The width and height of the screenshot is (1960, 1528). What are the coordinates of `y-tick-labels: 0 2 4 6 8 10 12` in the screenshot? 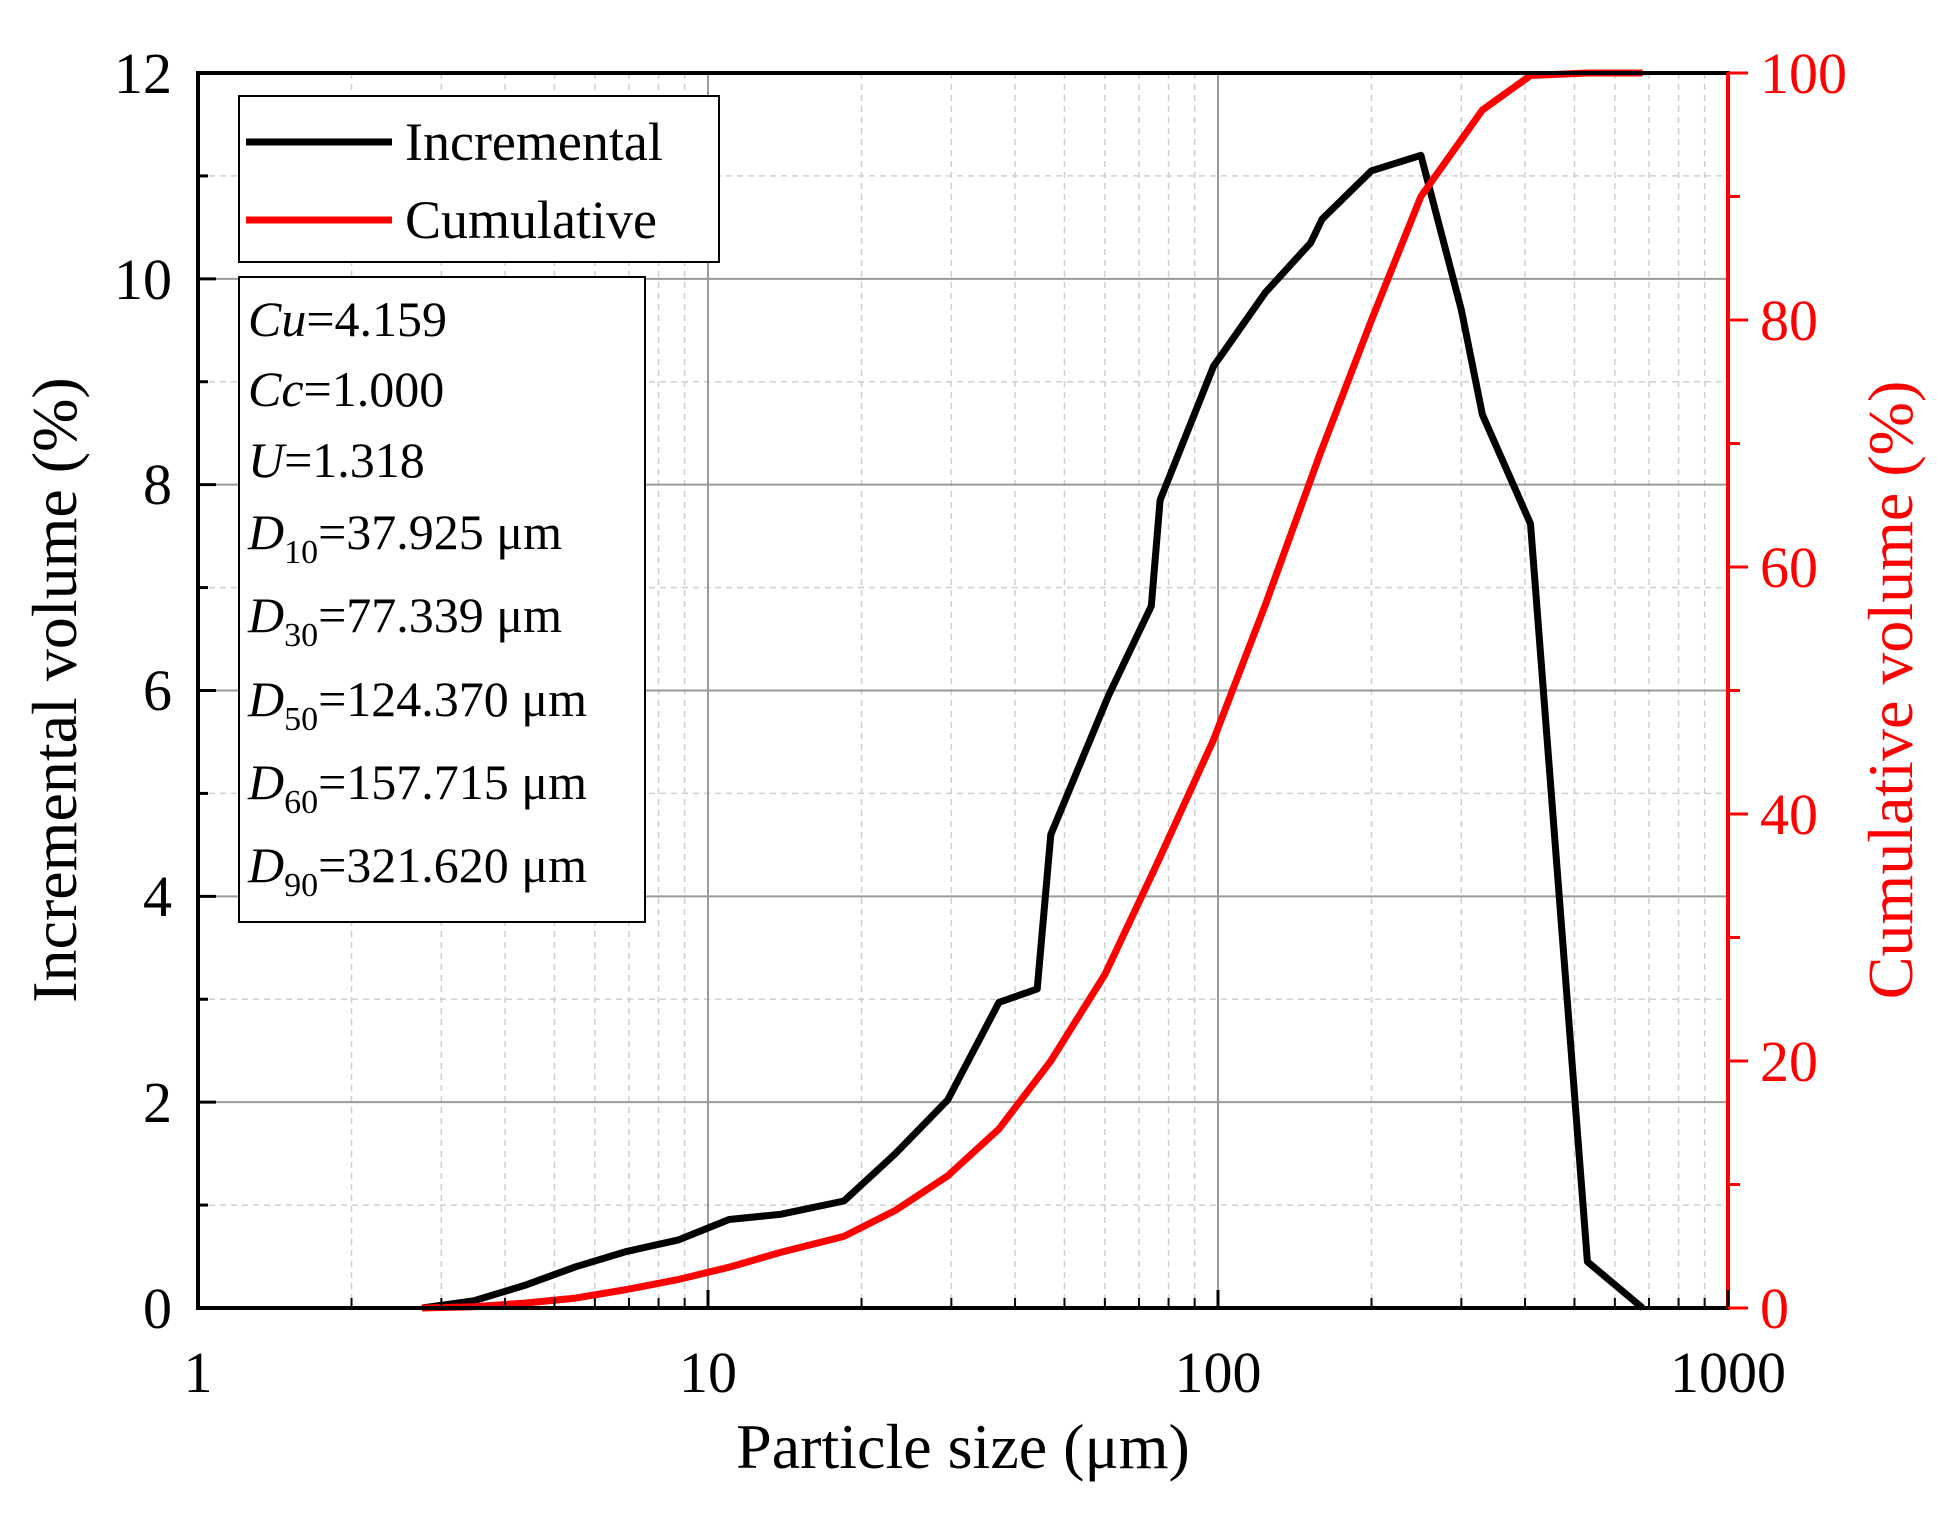 It's located at (143, 691).